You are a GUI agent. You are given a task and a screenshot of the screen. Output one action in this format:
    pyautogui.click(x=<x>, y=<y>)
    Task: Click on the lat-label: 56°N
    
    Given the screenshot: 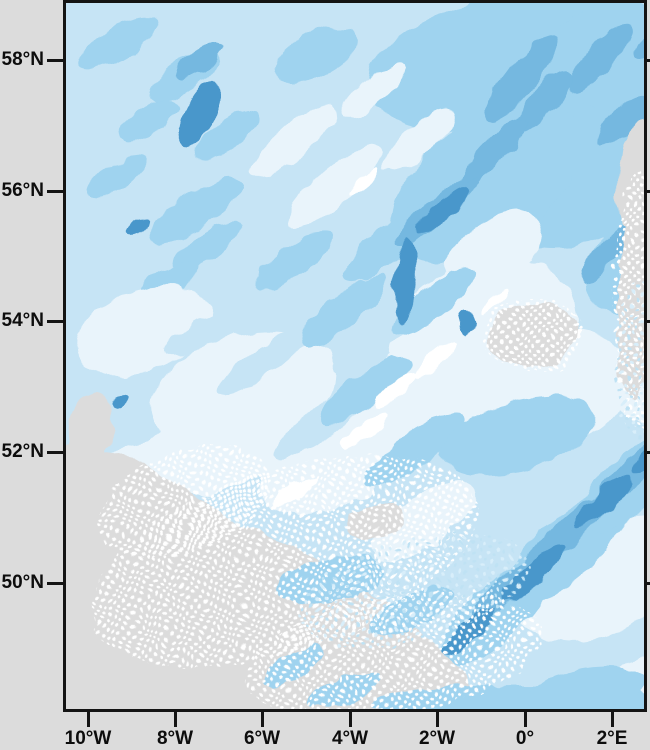 What is the action you would take?
    pyautogui.click(x=22, y=190)
    